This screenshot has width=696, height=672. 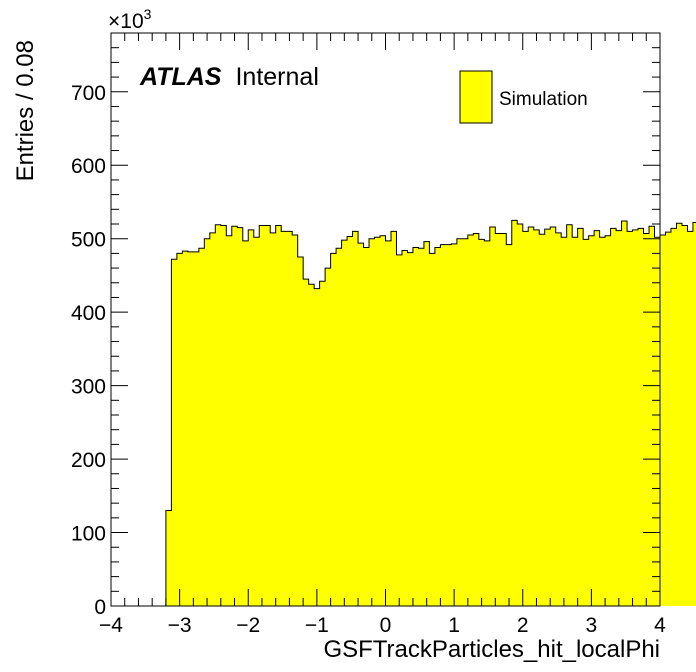 What do you see at coordinates (276, 77) in the screenshot?
I see `atlas-status: Internal` at bounding box center [276, 77].